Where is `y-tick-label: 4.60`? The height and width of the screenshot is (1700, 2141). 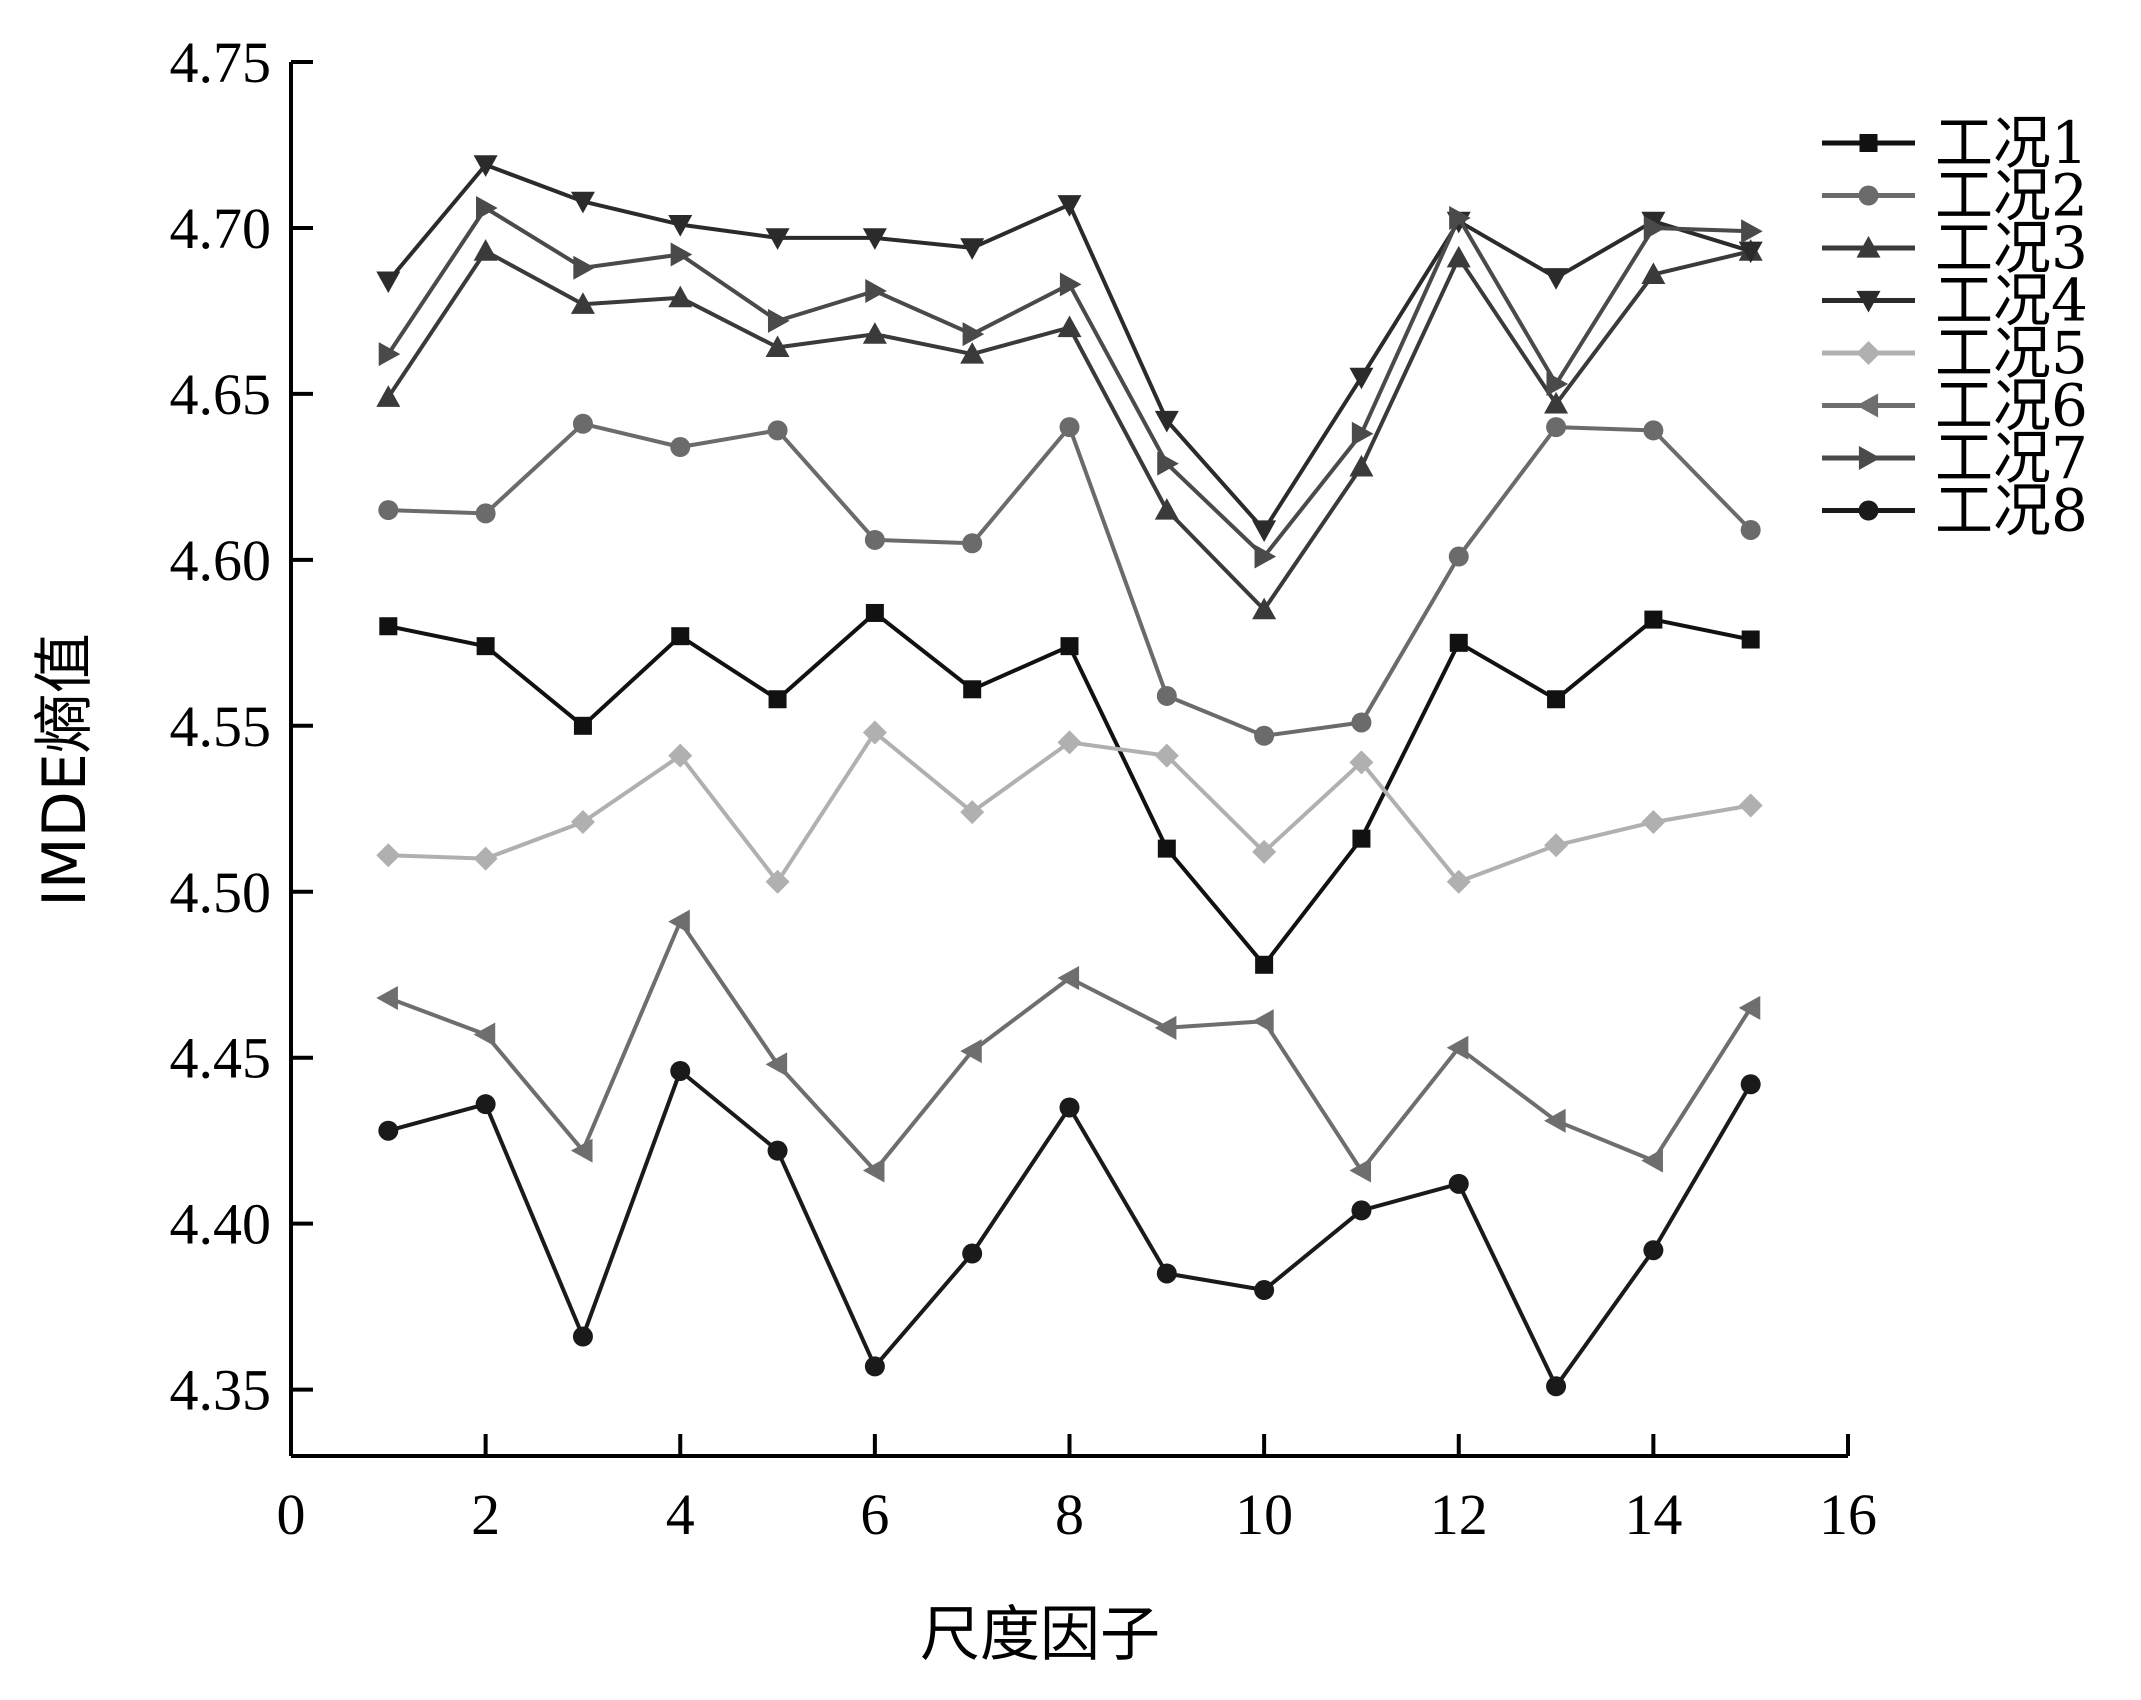
y-tick-label: 4.60 is located at coordinates (221, 560).